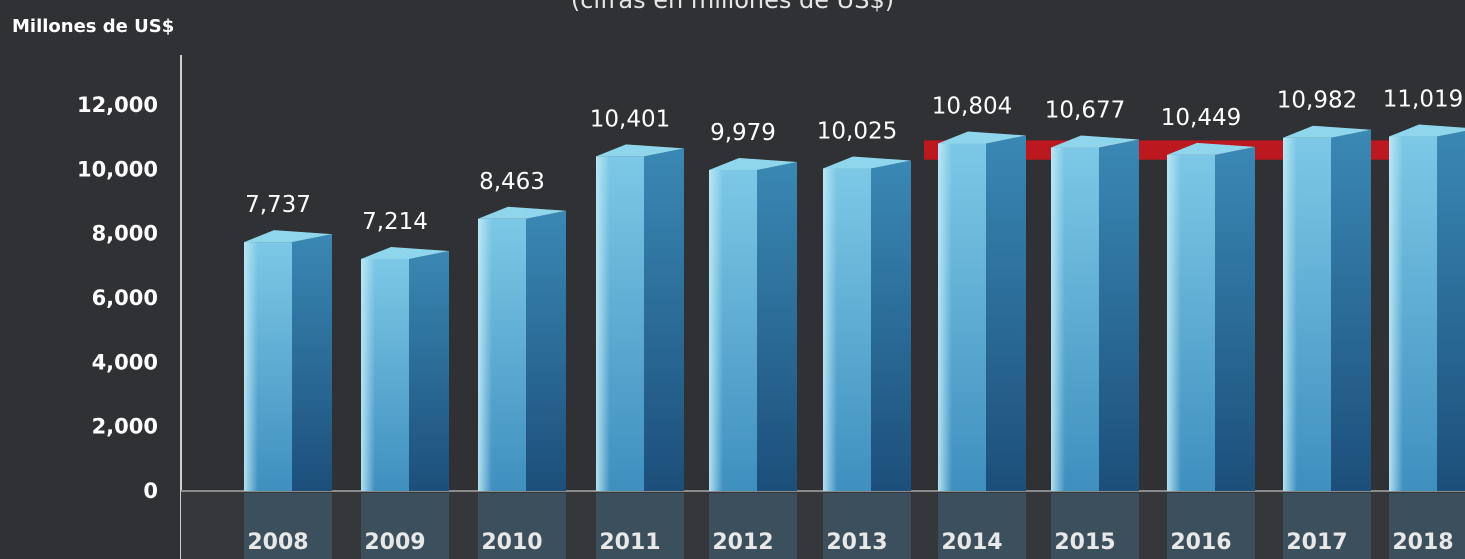 Image resolution: width=1465 pixels, height=559 pixels. What do you see at coordinates (1422, 542) in the screenshot?
I see `x-tick-label: 2018` at bounding box center [1422, 542].